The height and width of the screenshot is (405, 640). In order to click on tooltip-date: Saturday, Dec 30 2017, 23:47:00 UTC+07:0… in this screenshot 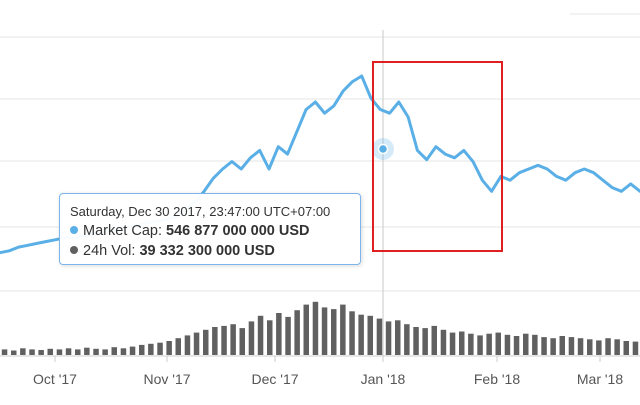, I will do `click(200, 211)`.